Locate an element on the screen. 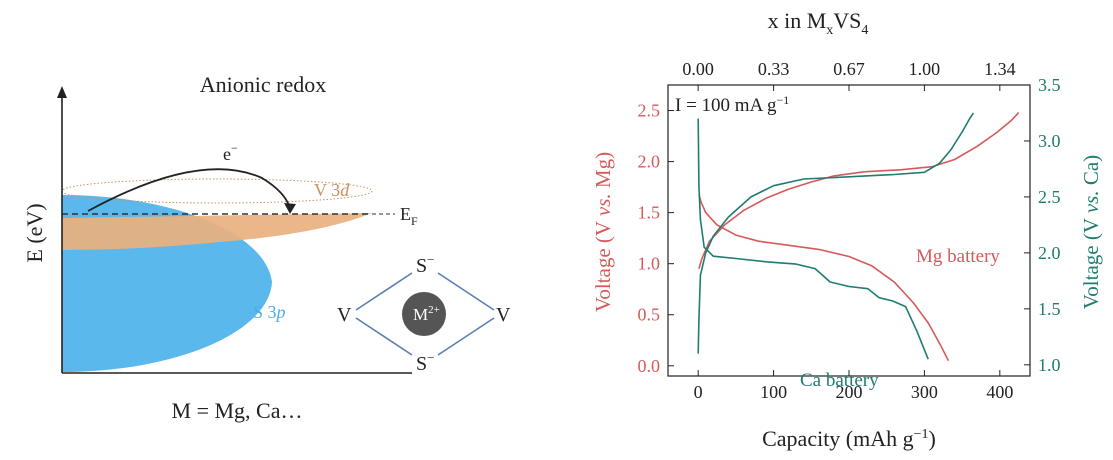 The width and height of the screenshot is (1113, 460). x-tick-label: 400 is located at coordinates (999, 392).